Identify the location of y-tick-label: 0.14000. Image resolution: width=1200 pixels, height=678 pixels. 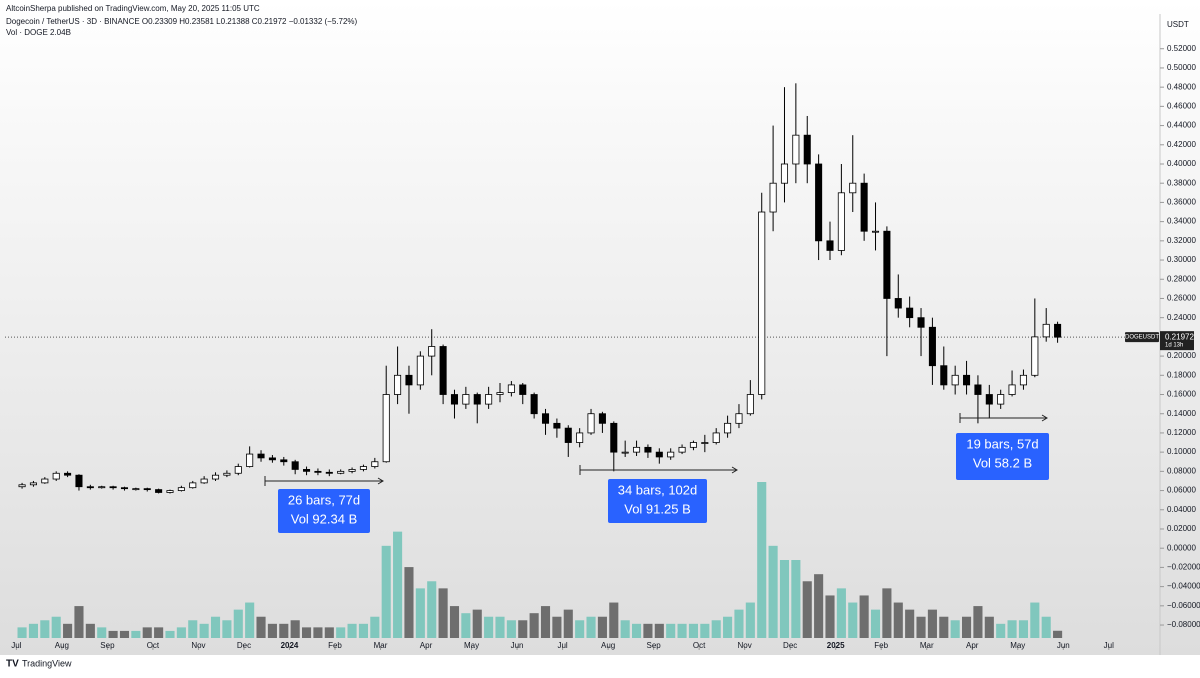
(1181, 413).